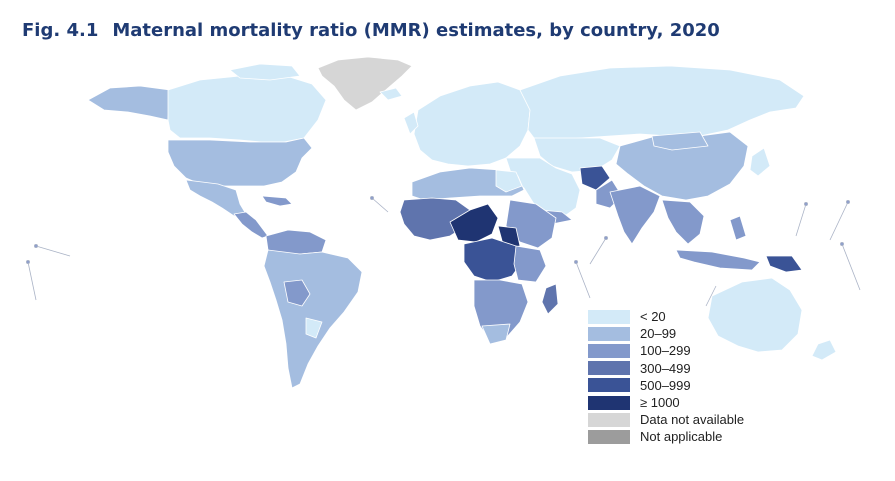 The height and width of the screenshot is (481, 895). I want to click on region-greenland, so click(365, 83).